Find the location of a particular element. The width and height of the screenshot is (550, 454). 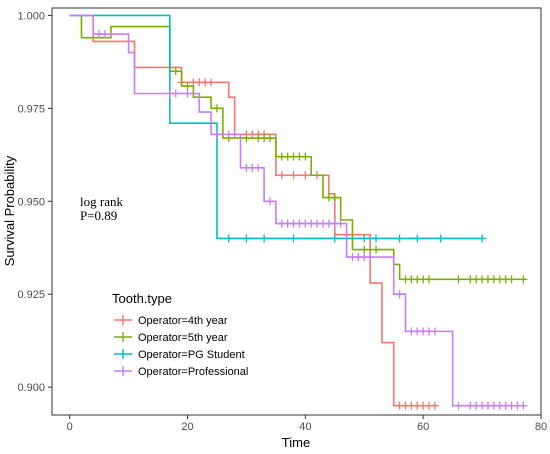

annotation: log rank P=0.89 is located at coordinates (101, 208).